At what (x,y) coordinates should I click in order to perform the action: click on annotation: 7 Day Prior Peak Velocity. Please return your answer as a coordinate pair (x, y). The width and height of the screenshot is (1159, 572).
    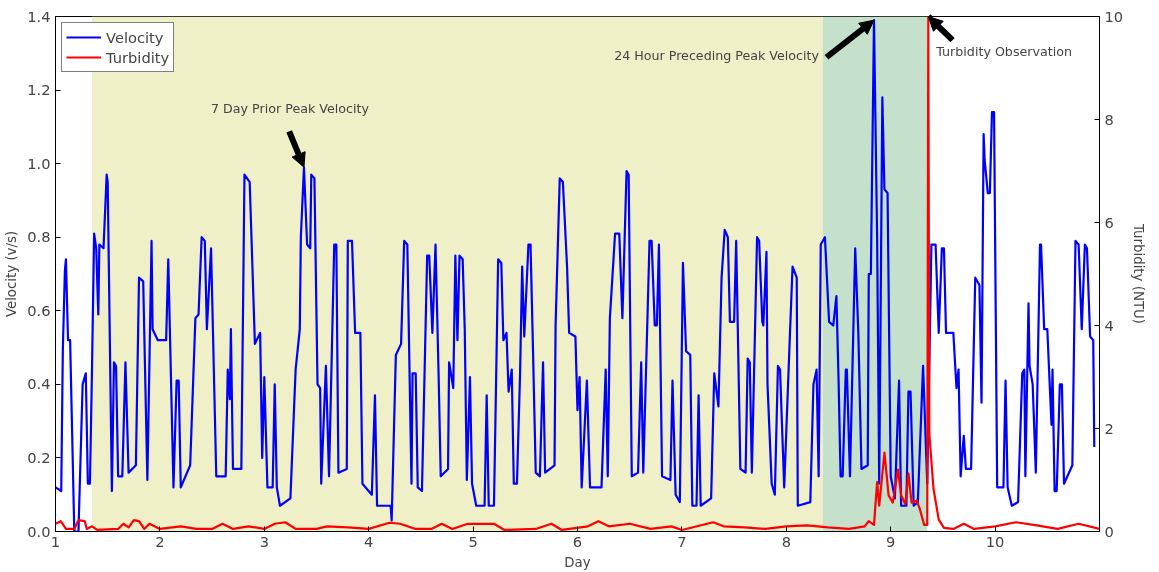
    Looking at the image, I should click on (290, 109).